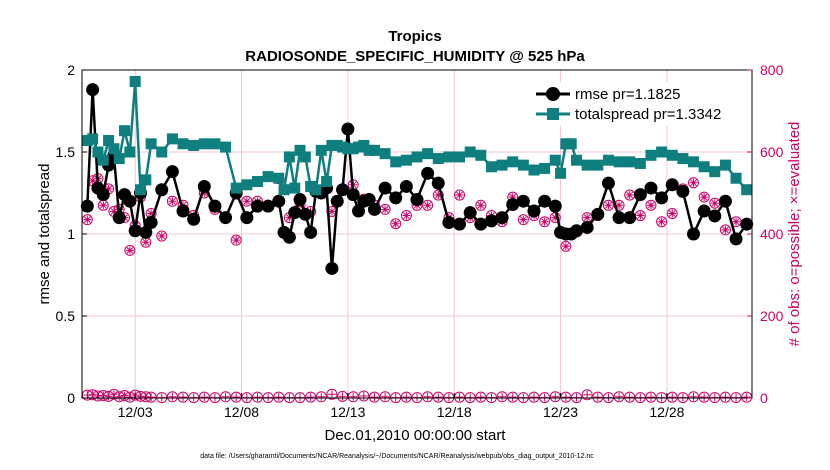 The image size is (830, 470). I want to click on y-tick-label: 0, so click(71, 398).